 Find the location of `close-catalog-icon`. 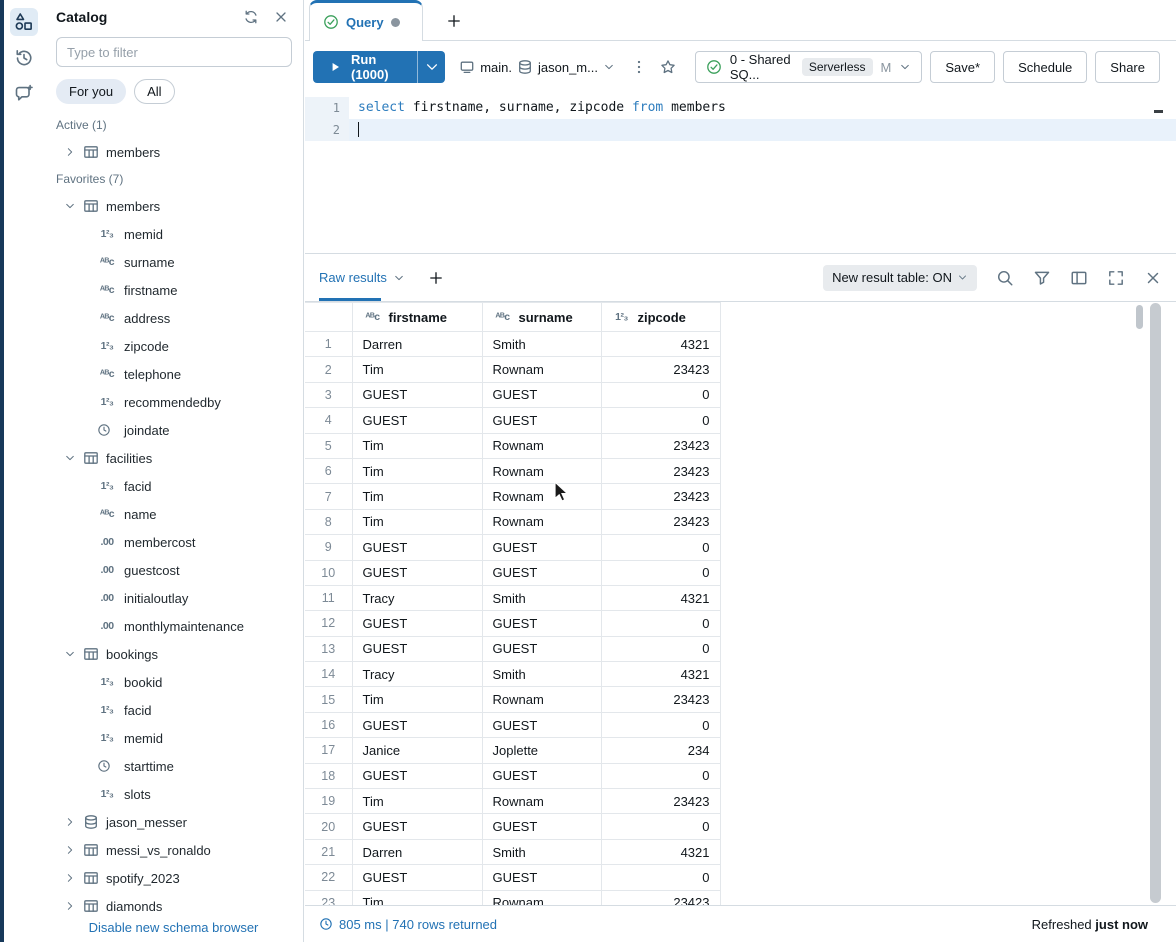

close-catalog-icon is located at coordinates (281, 17).